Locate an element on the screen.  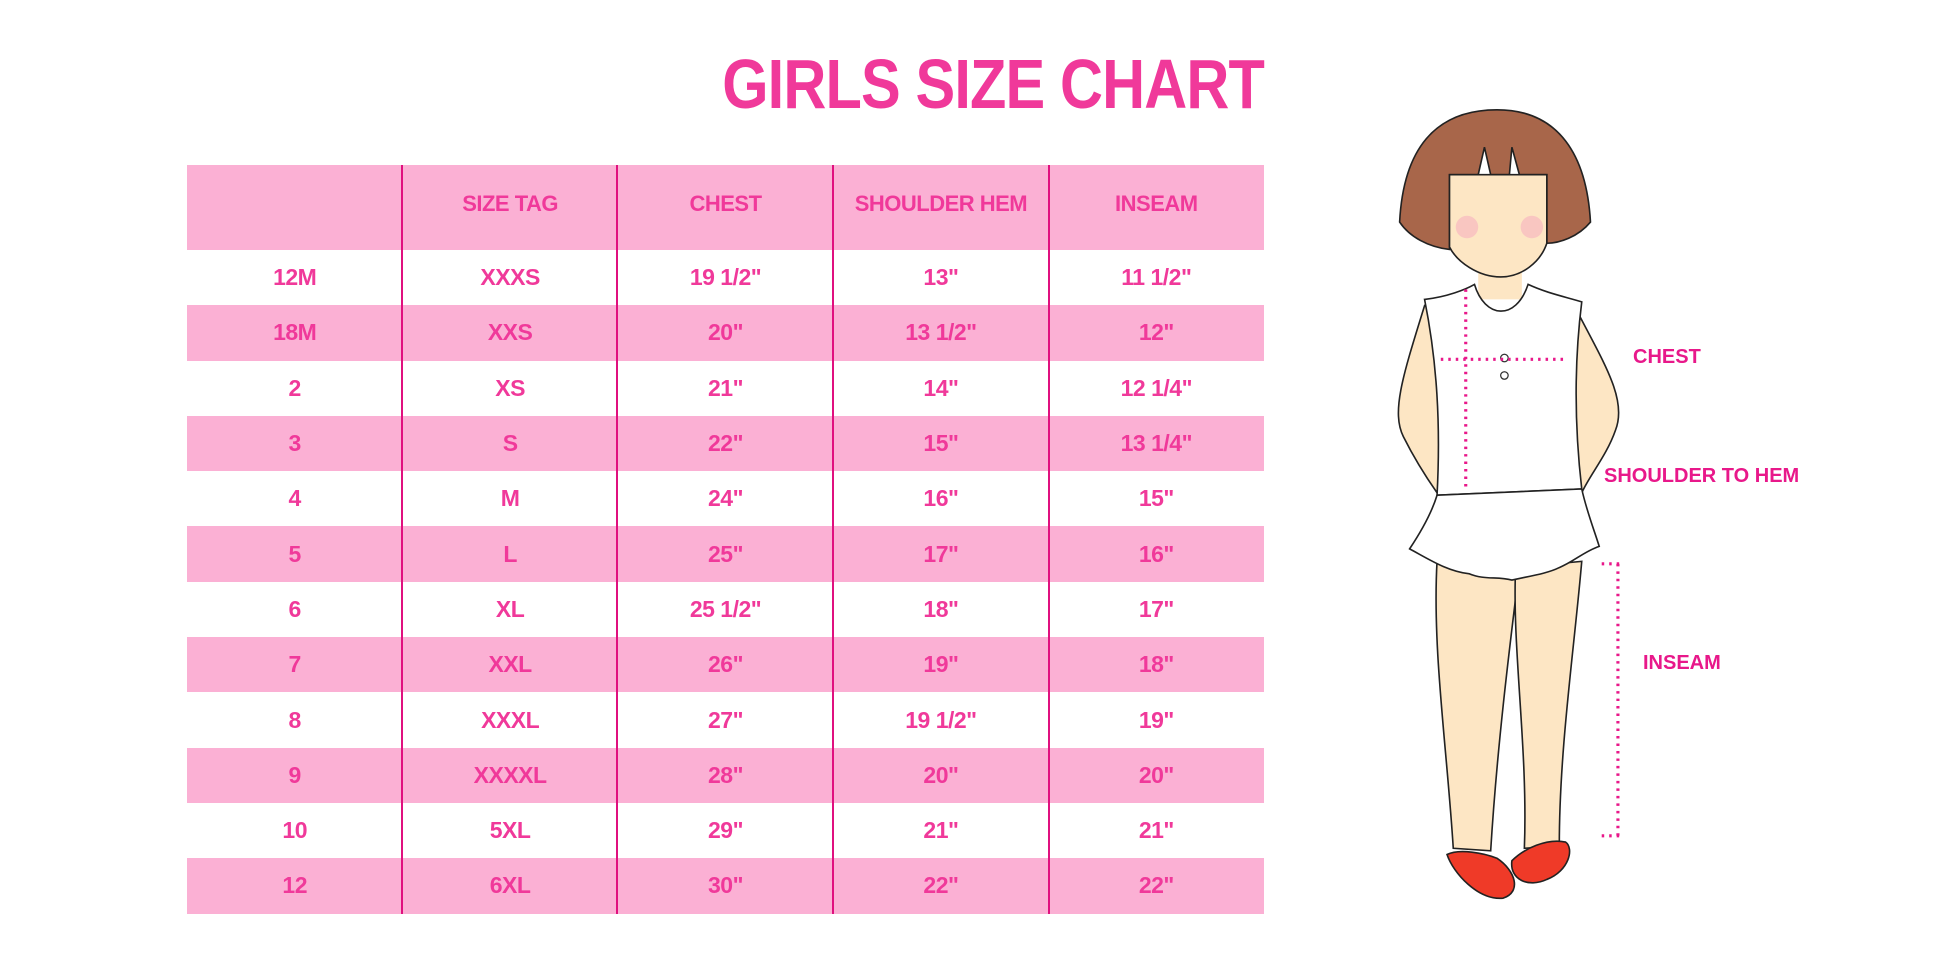
table-cell: 24" is located at coordinates (726, 498).